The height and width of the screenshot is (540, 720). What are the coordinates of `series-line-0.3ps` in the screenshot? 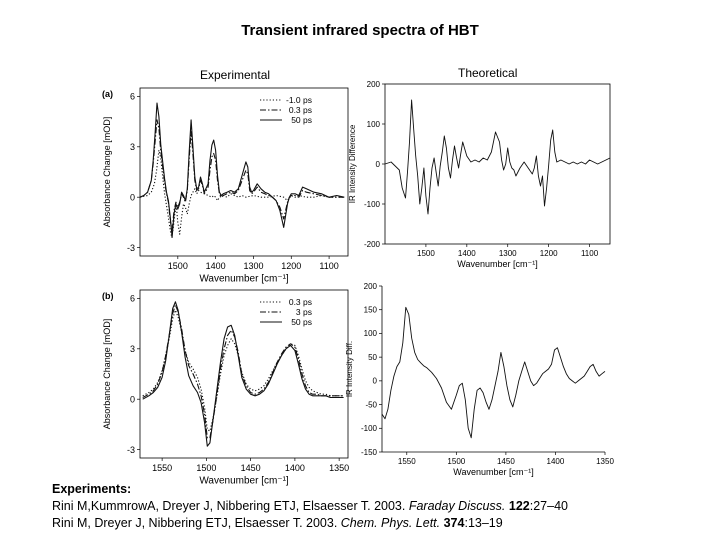 It's located at (243, 370).